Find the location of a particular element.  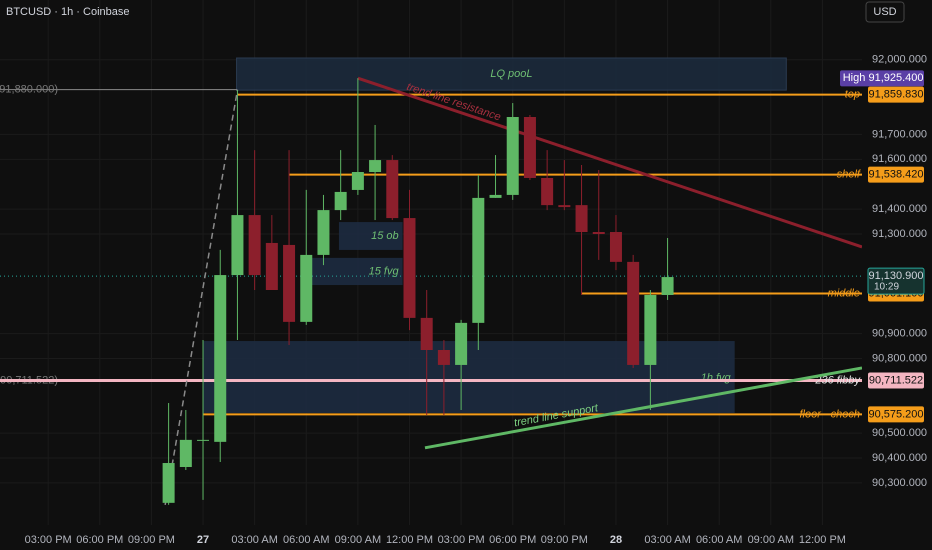

y-tick-label: 92,000.000 is located at coordinates (899, 60).